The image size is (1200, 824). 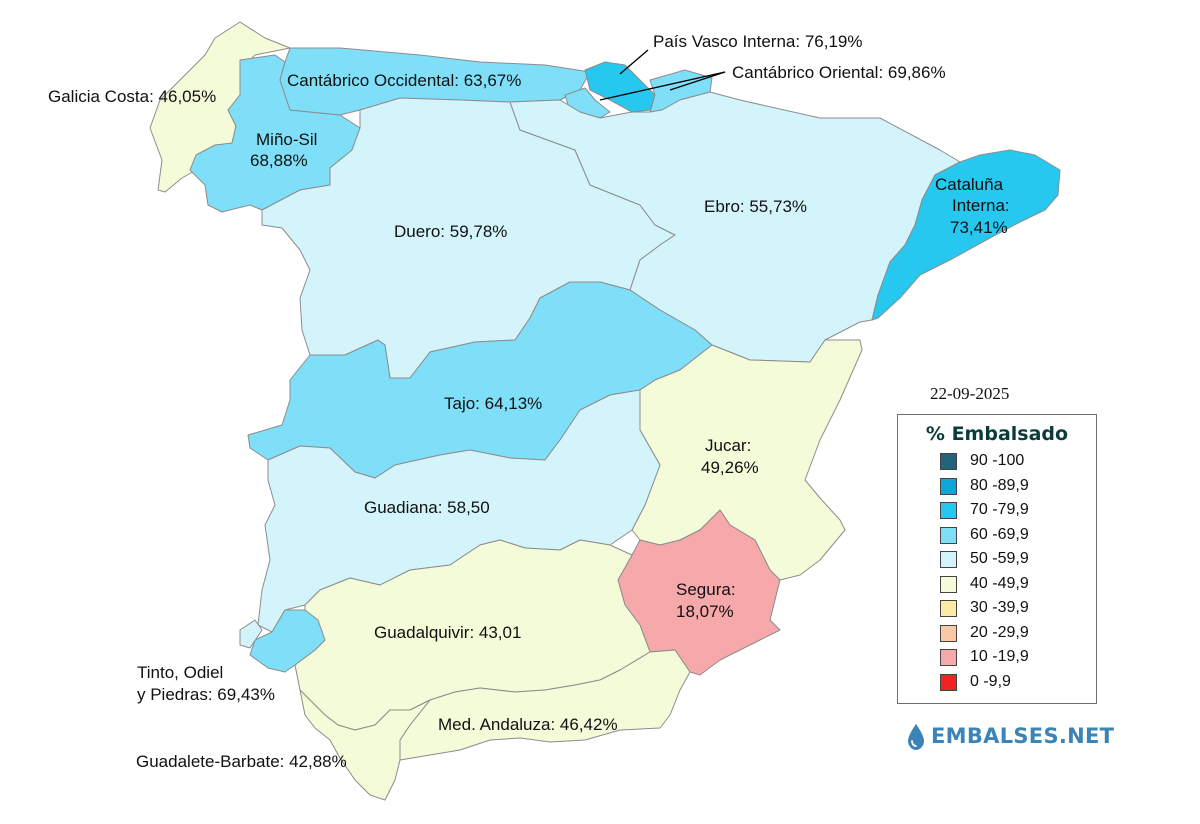 What do you see at coordinates (206, 694) in the screenshot?
I see `label-tinto-value: y Piedras: 69,43%` at bounding box center [206, 694].